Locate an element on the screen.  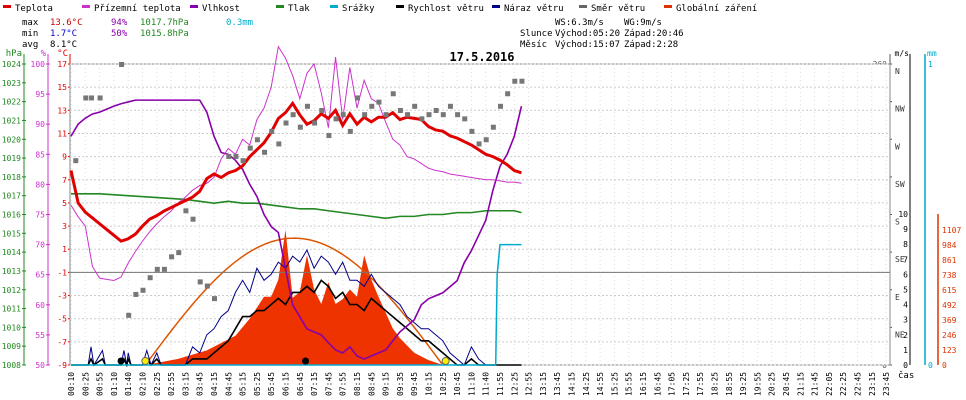
x-tick-23: 09:35 is located at coordinates (400, 384).